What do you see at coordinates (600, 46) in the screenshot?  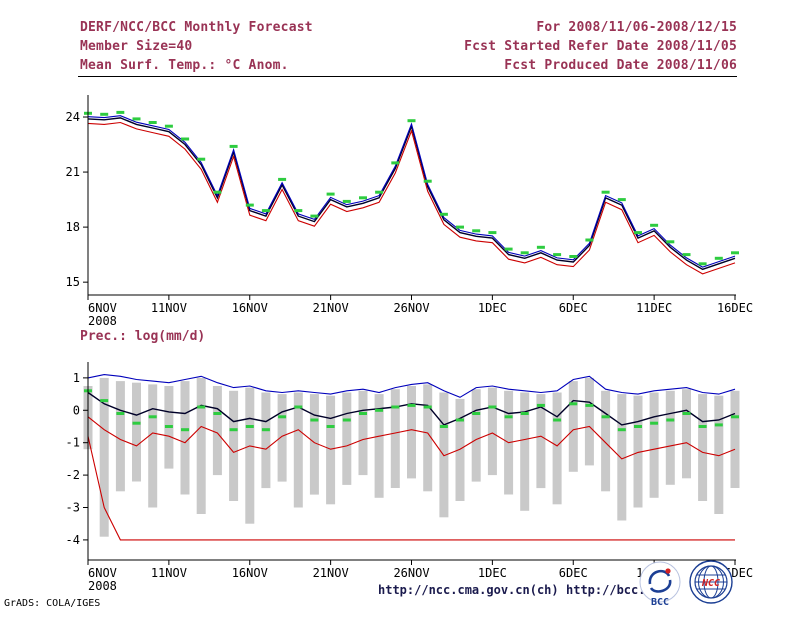 I see `refer-date-label: Fcst Started Refer Date 2008/11/05` at bounding box center [600, 46].